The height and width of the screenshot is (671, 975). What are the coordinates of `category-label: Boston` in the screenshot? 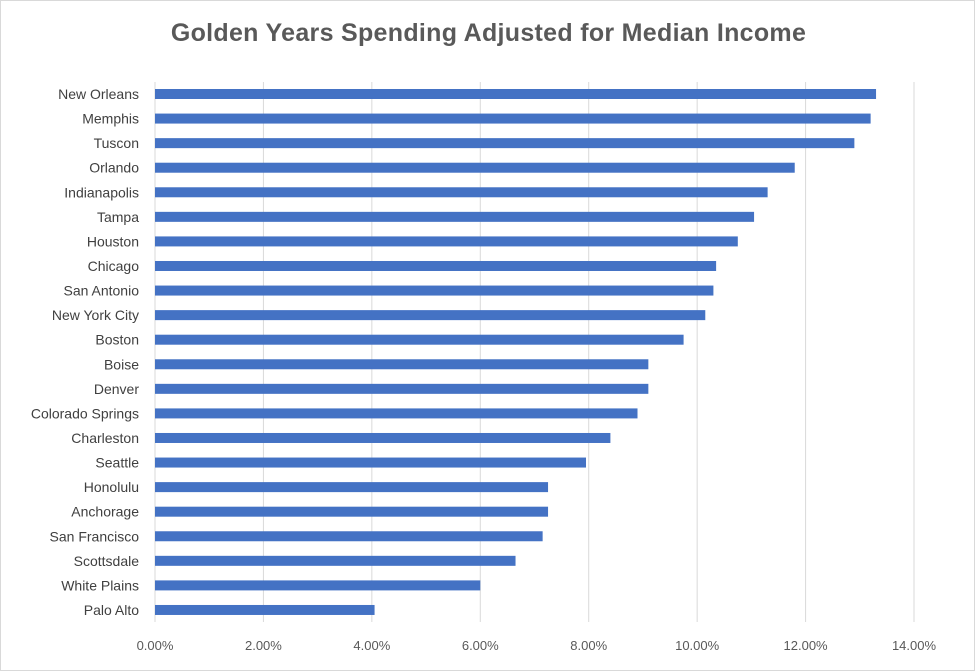 It's located at (117, 340).